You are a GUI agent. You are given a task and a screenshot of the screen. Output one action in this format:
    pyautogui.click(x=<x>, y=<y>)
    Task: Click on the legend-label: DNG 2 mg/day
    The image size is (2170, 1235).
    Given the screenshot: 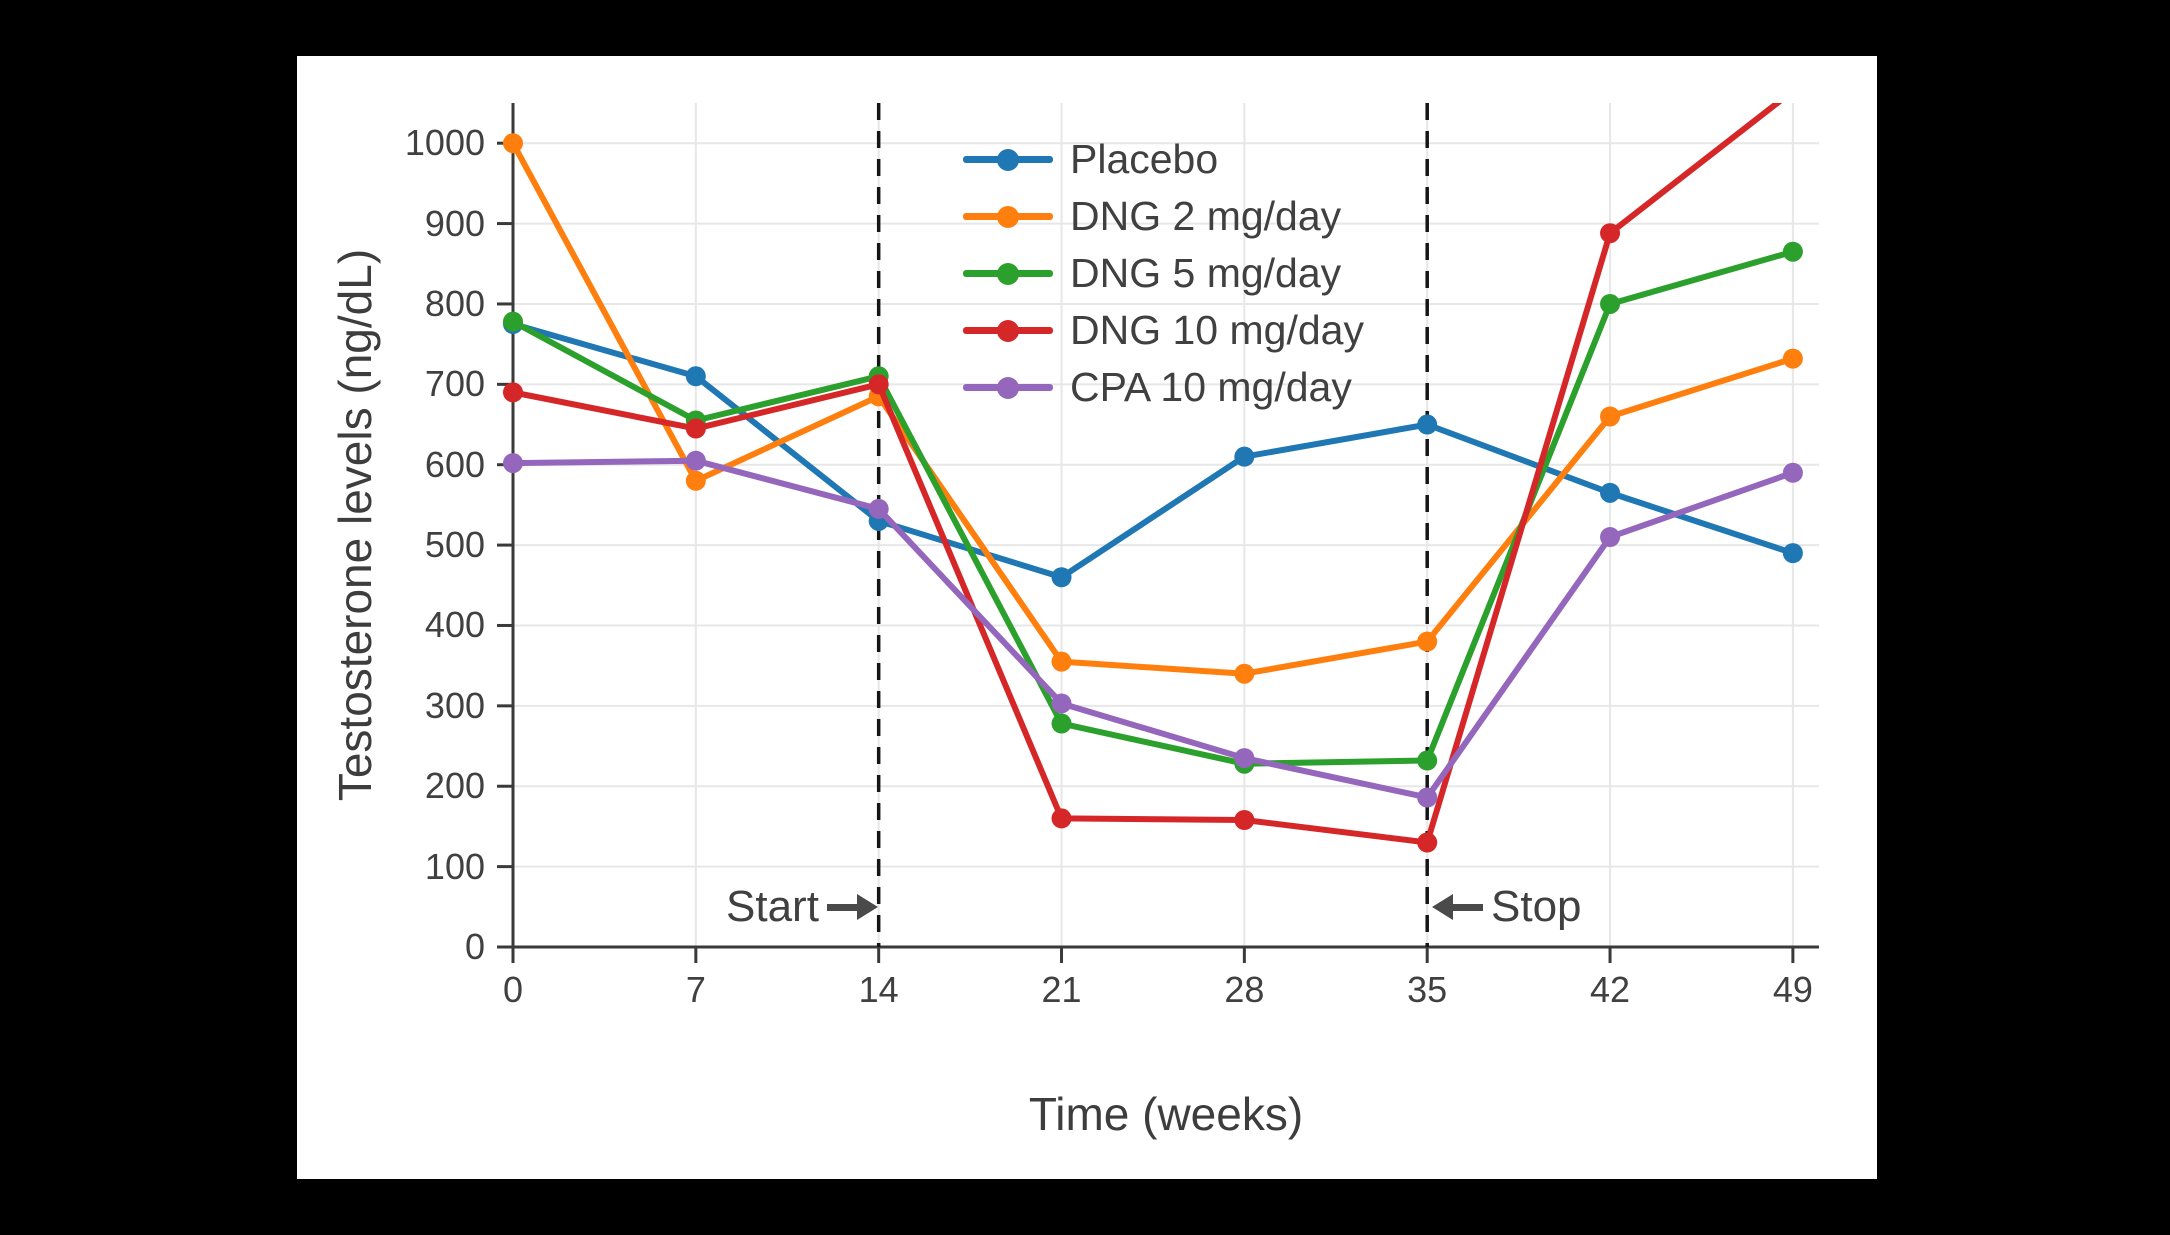 What is the action you would take?
    pyautogui.click(x=1206, y=216)
    